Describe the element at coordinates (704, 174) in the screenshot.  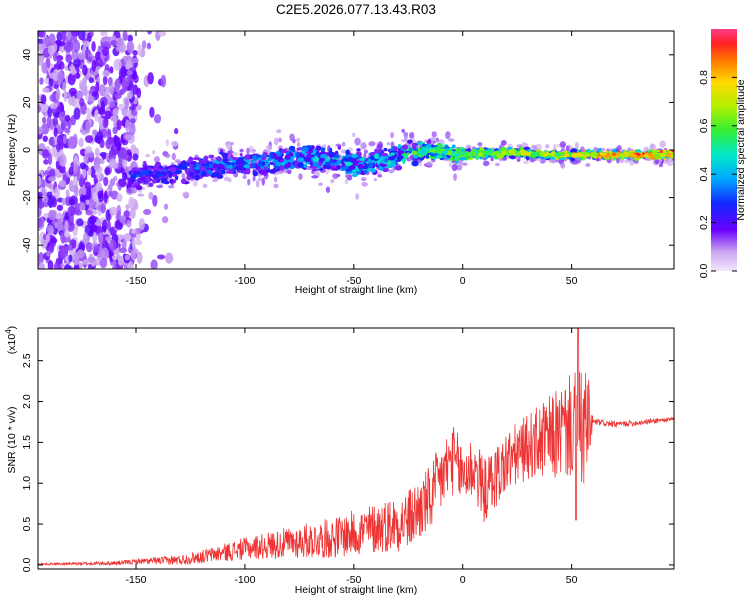
I see `colorbar-tick-label: 0.4` at that location.